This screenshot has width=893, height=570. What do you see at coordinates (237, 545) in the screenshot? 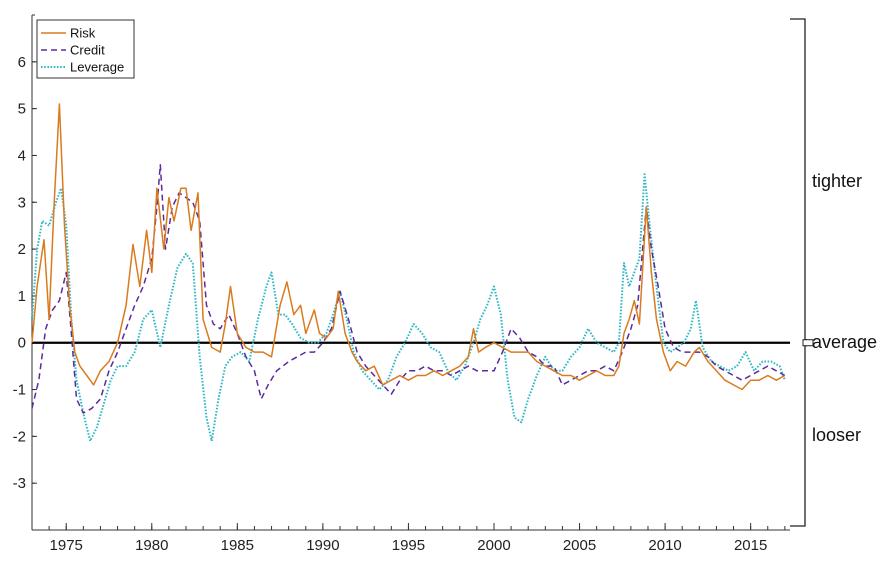
I see `x-tick-label: 1985` at bounding box center [237, 545].